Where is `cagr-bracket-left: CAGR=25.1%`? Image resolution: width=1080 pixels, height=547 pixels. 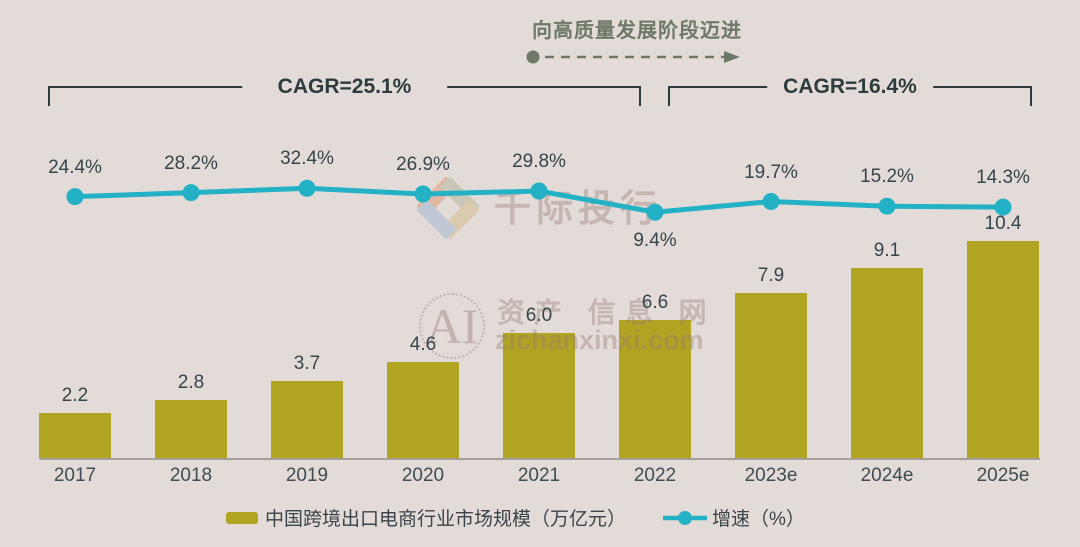
cagr-bracket-left: CAGR=25.1% is located at coordinates (344, 90).